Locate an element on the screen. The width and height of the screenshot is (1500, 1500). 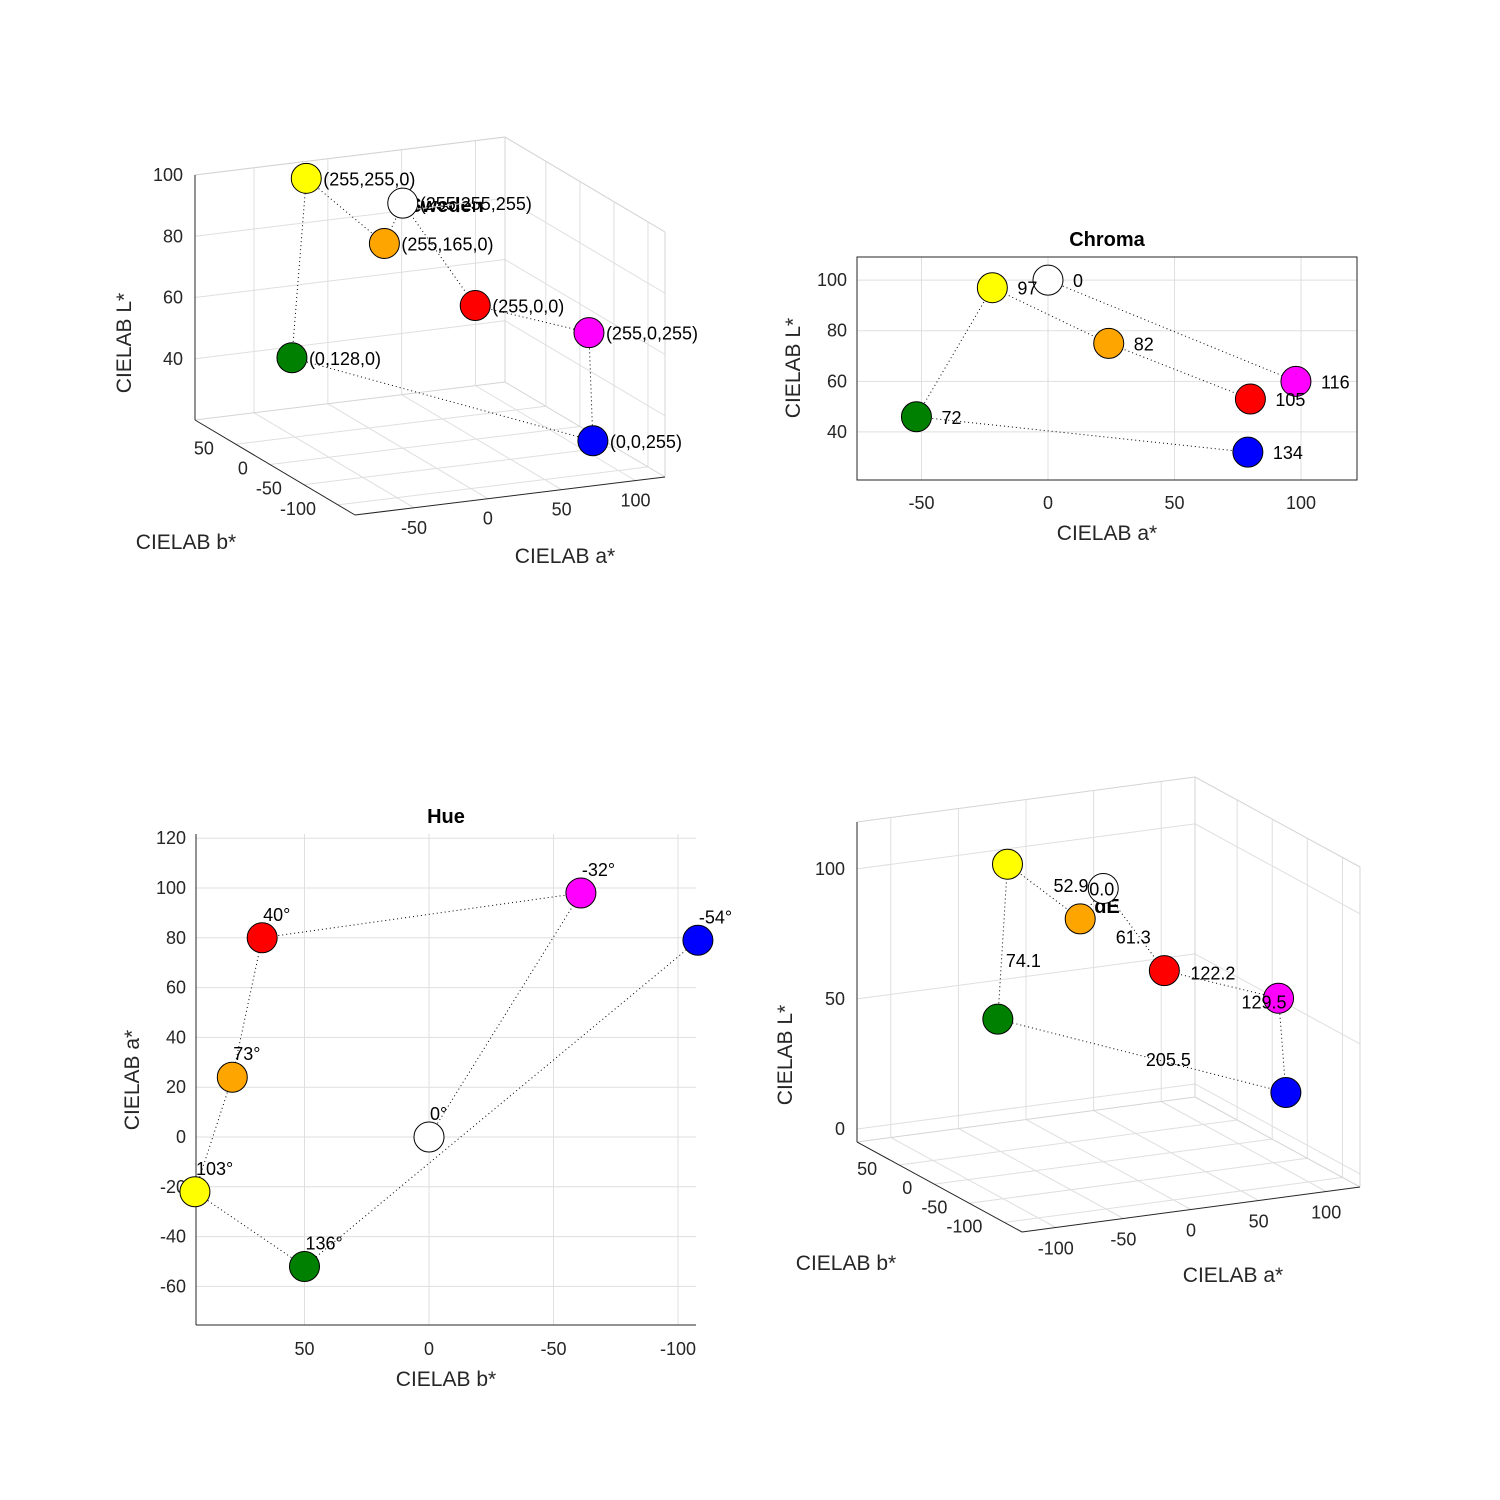
data-label: (255,255,0) is located at coordinates (369, 179).